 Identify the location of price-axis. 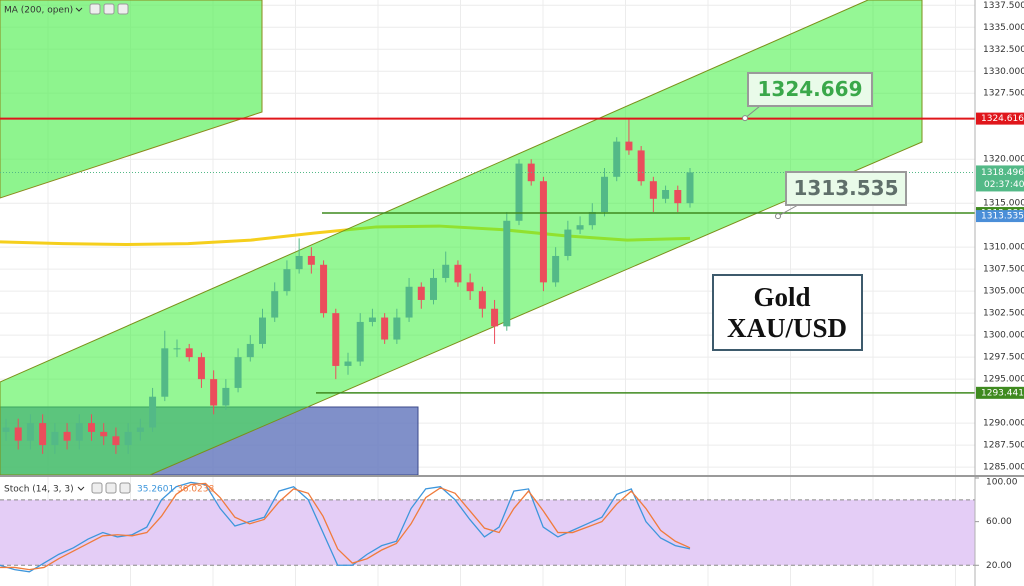
(999, 293).